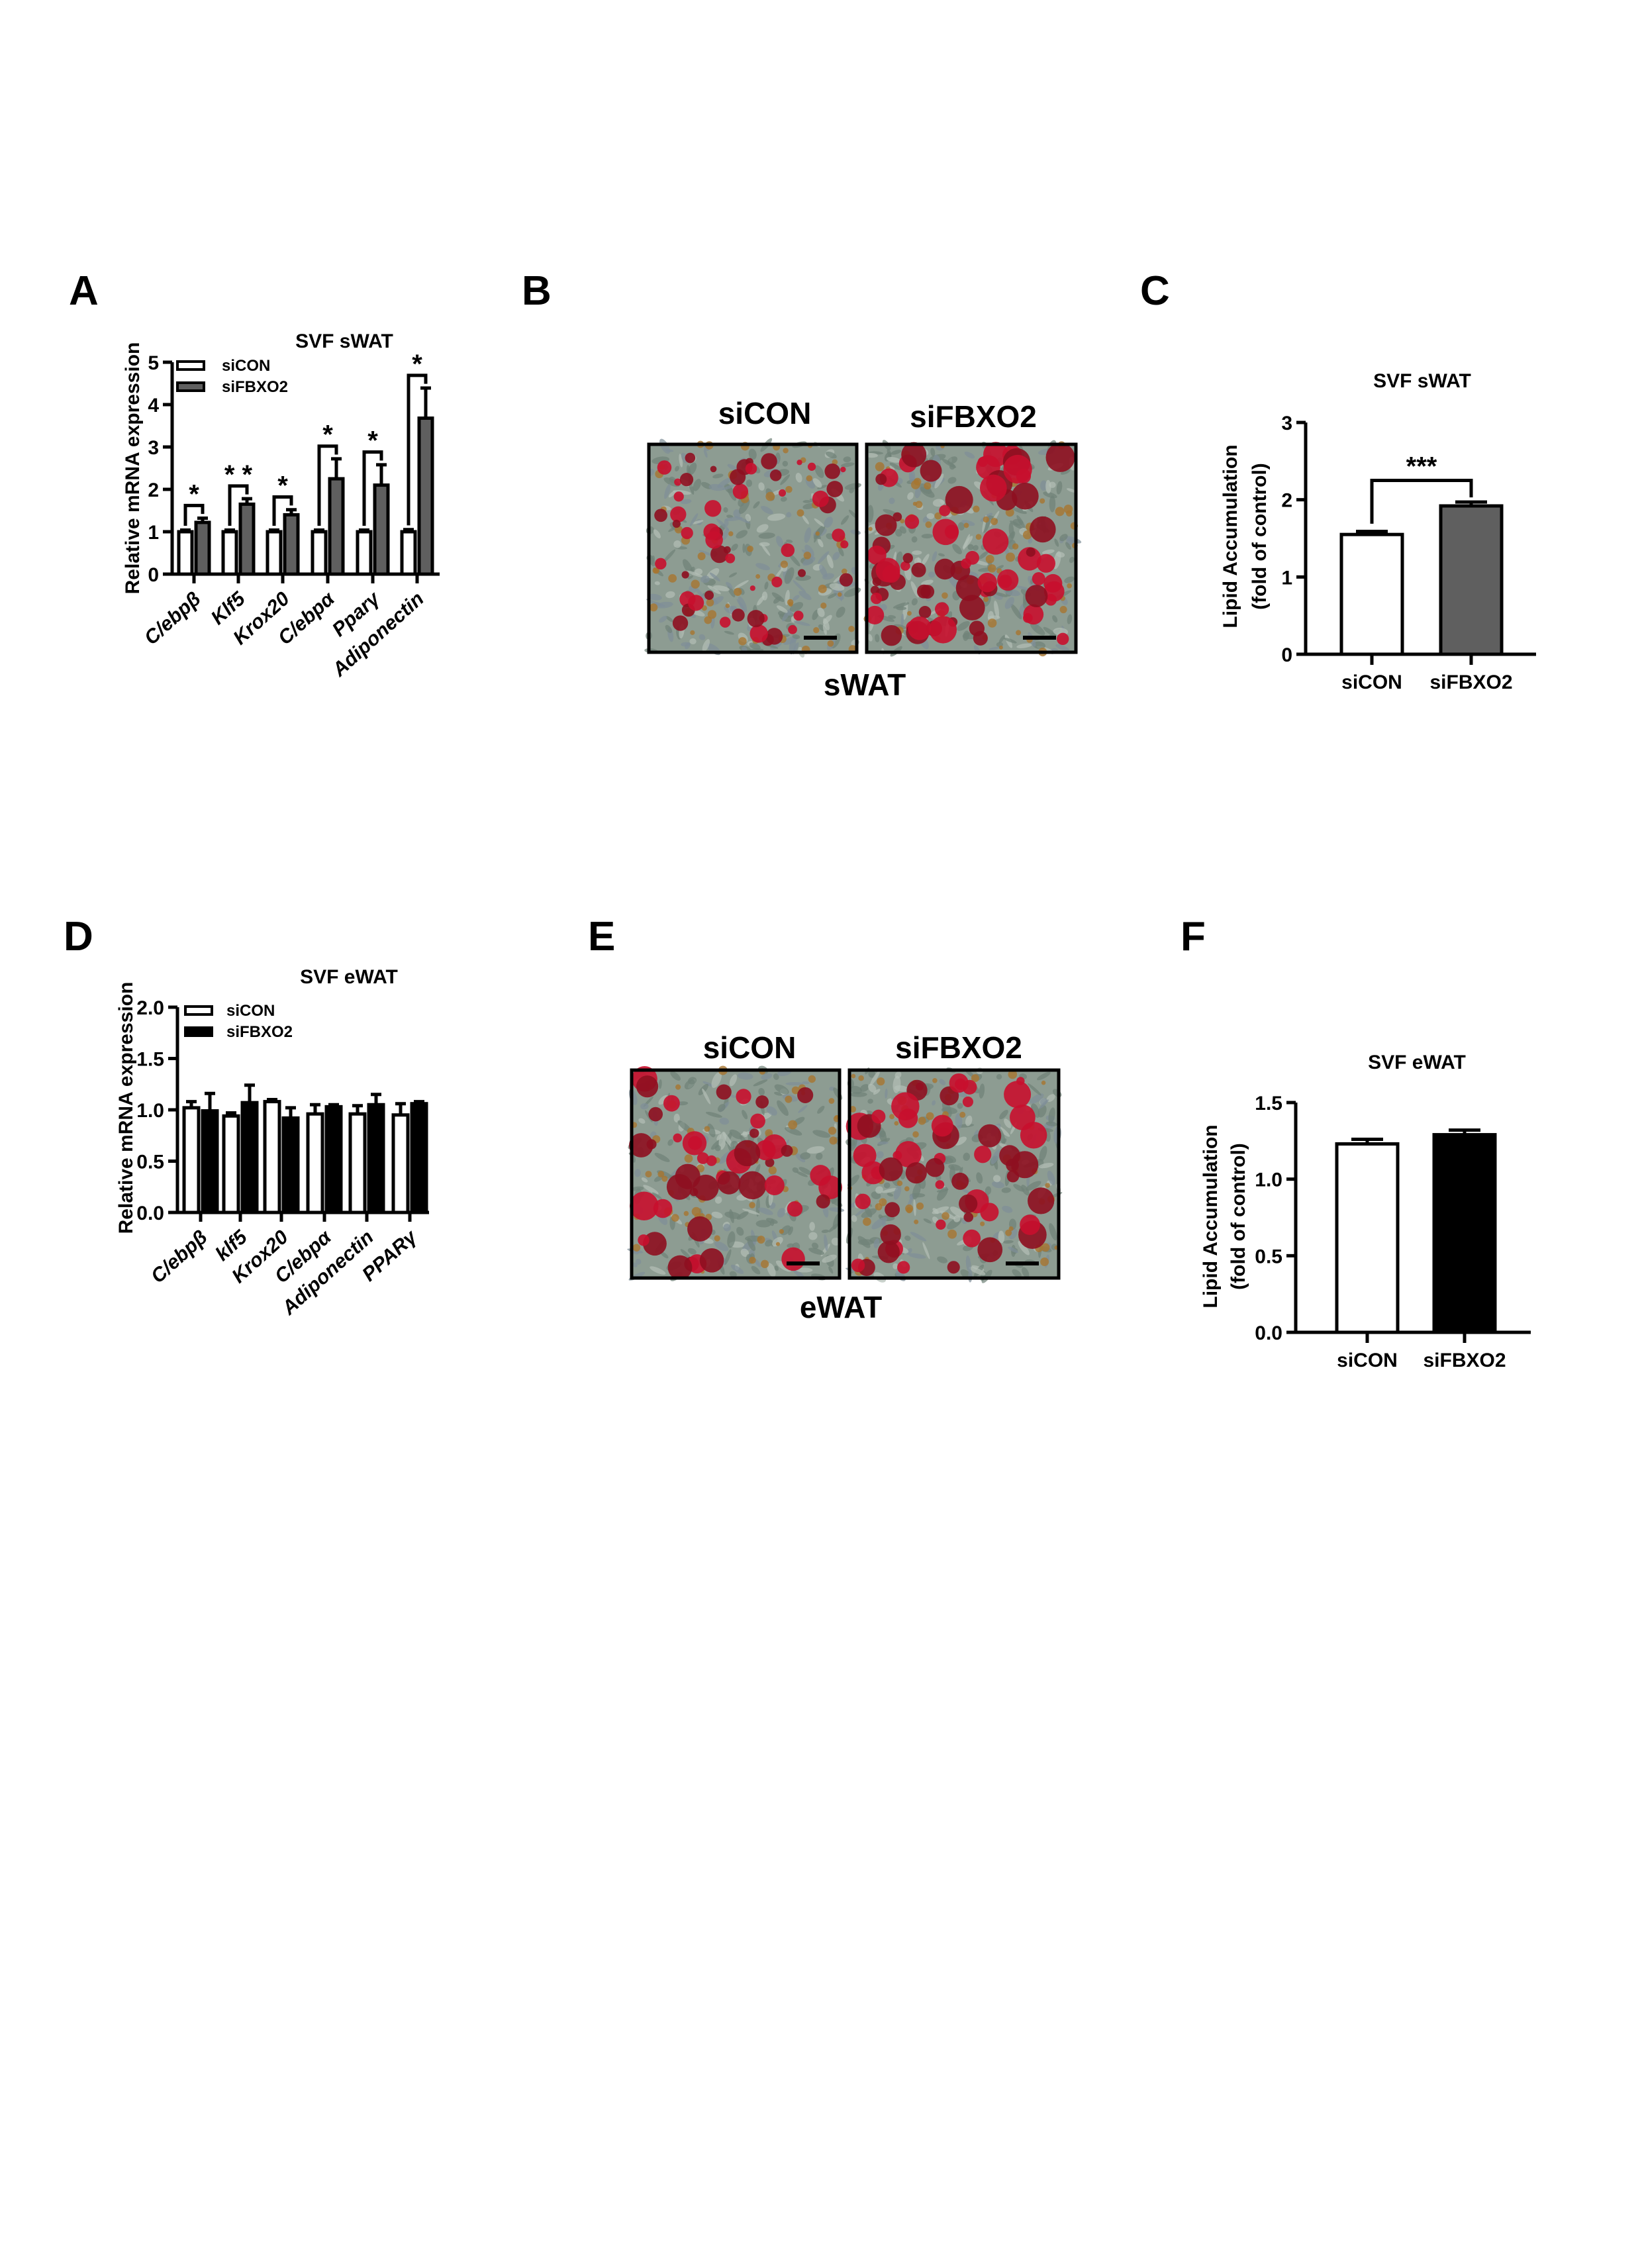  I want to click on y-tick-label: 1, so click(153, 533).